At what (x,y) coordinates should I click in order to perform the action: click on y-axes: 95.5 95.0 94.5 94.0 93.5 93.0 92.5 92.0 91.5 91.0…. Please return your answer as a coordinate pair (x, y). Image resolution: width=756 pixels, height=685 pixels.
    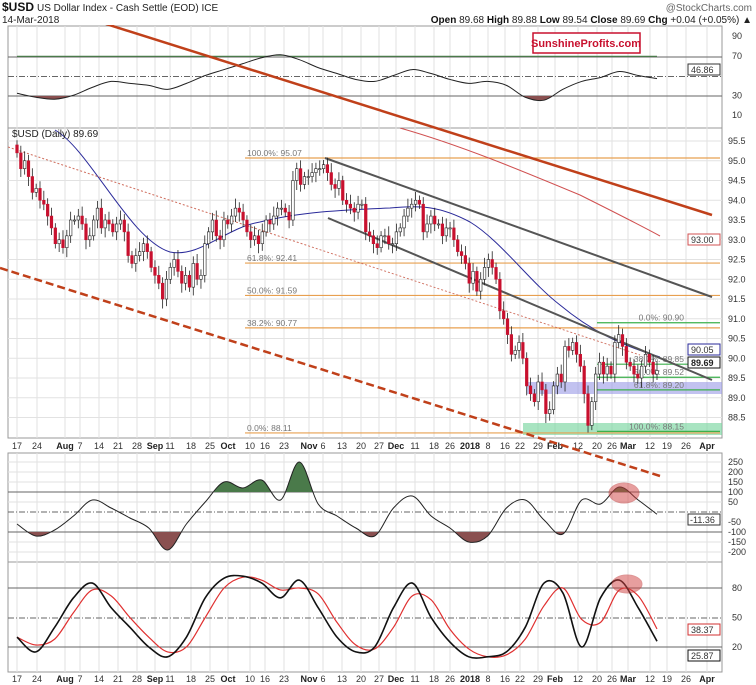
    Looking at the image, I should click on (737, 341).